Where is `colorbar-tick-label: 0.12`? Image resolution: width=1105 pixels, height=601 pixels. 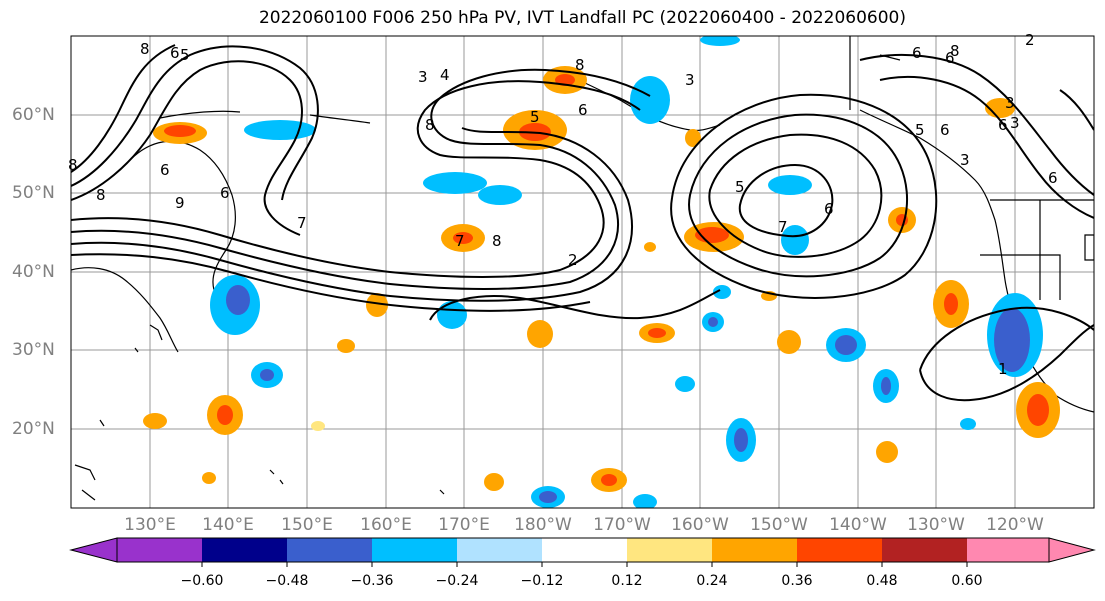
colorbar-tick-label: 0.12 is located at coordinates (627, 581).